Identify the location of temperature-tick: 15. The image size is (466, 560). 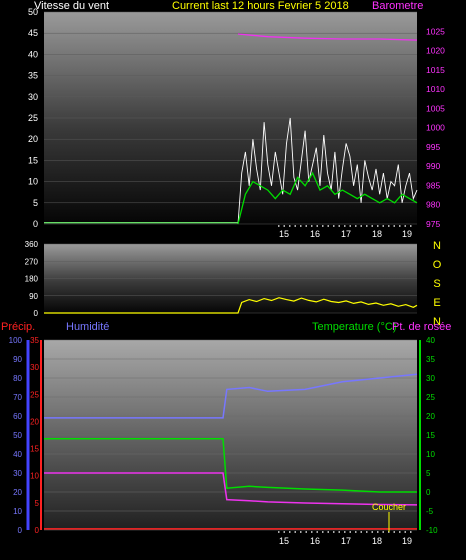
(430, 435).